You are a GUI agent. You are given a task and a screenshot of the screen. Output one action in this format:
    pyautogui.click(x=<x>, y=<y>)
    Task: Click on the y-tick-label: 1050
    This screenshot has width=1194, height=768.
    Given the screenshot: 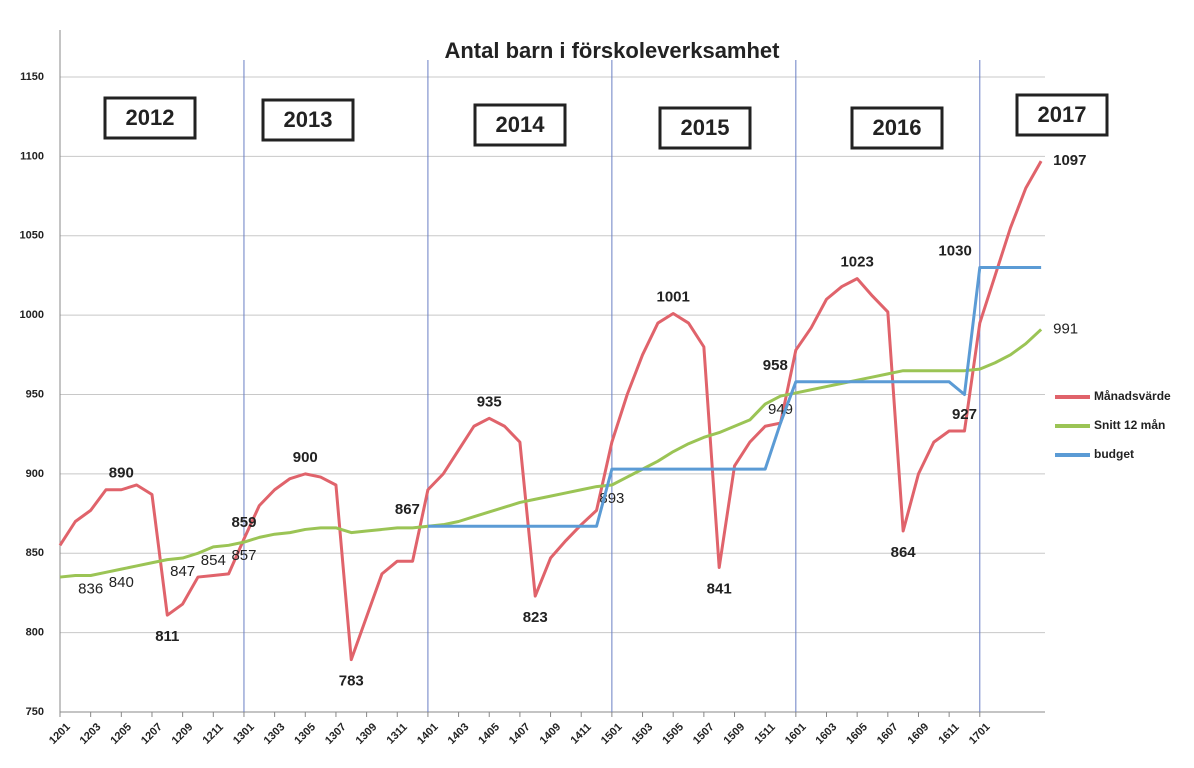 What is the action you would take?
    pyautogui.click(x=32, y=236)
    